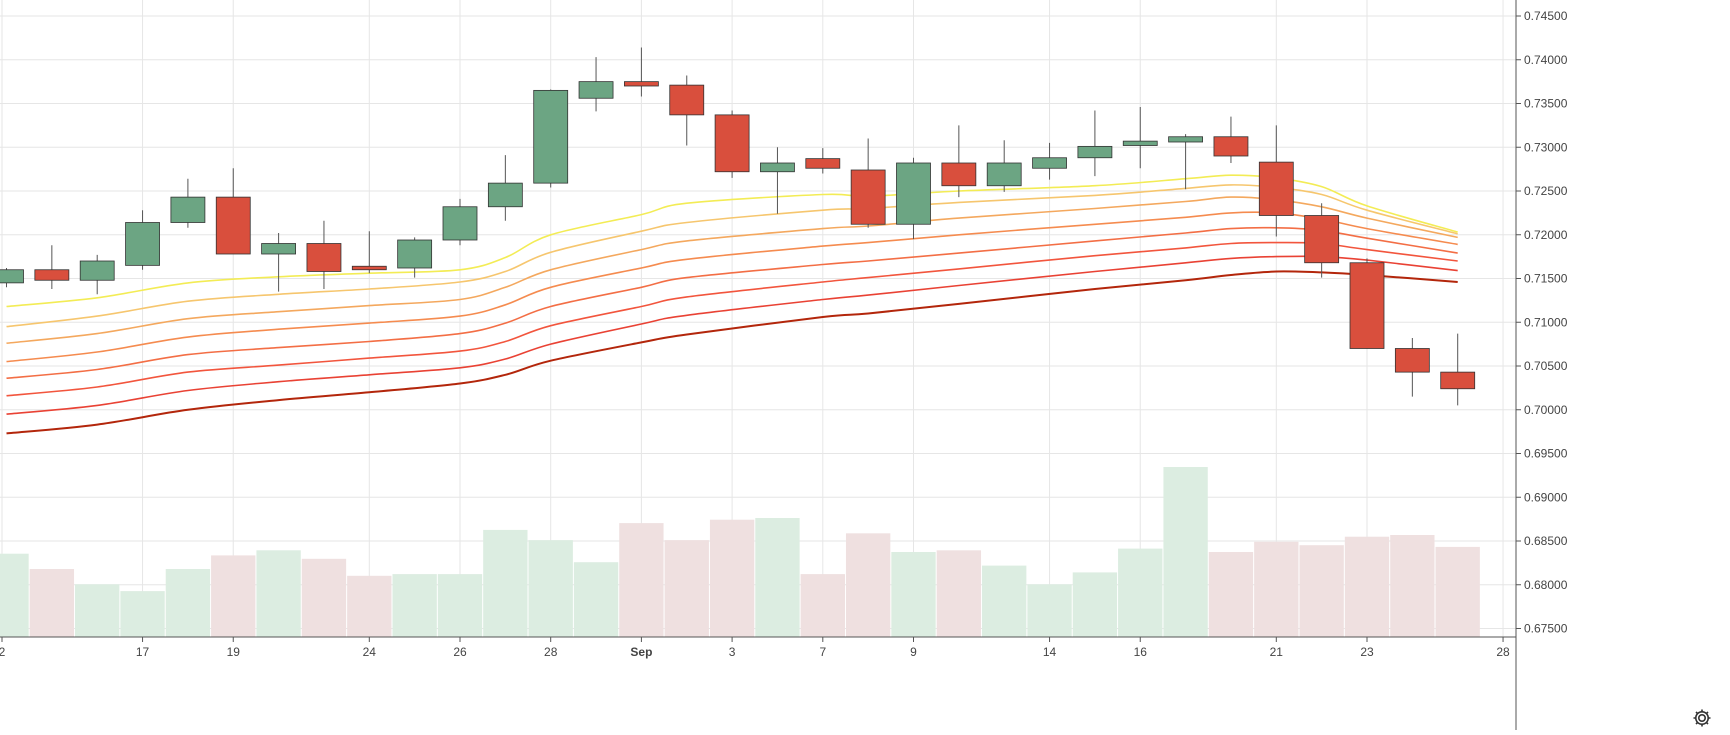 The width and height of the screenshot is (1730, 735). I want to click on time-tick-label: 3, so click(732, 652).